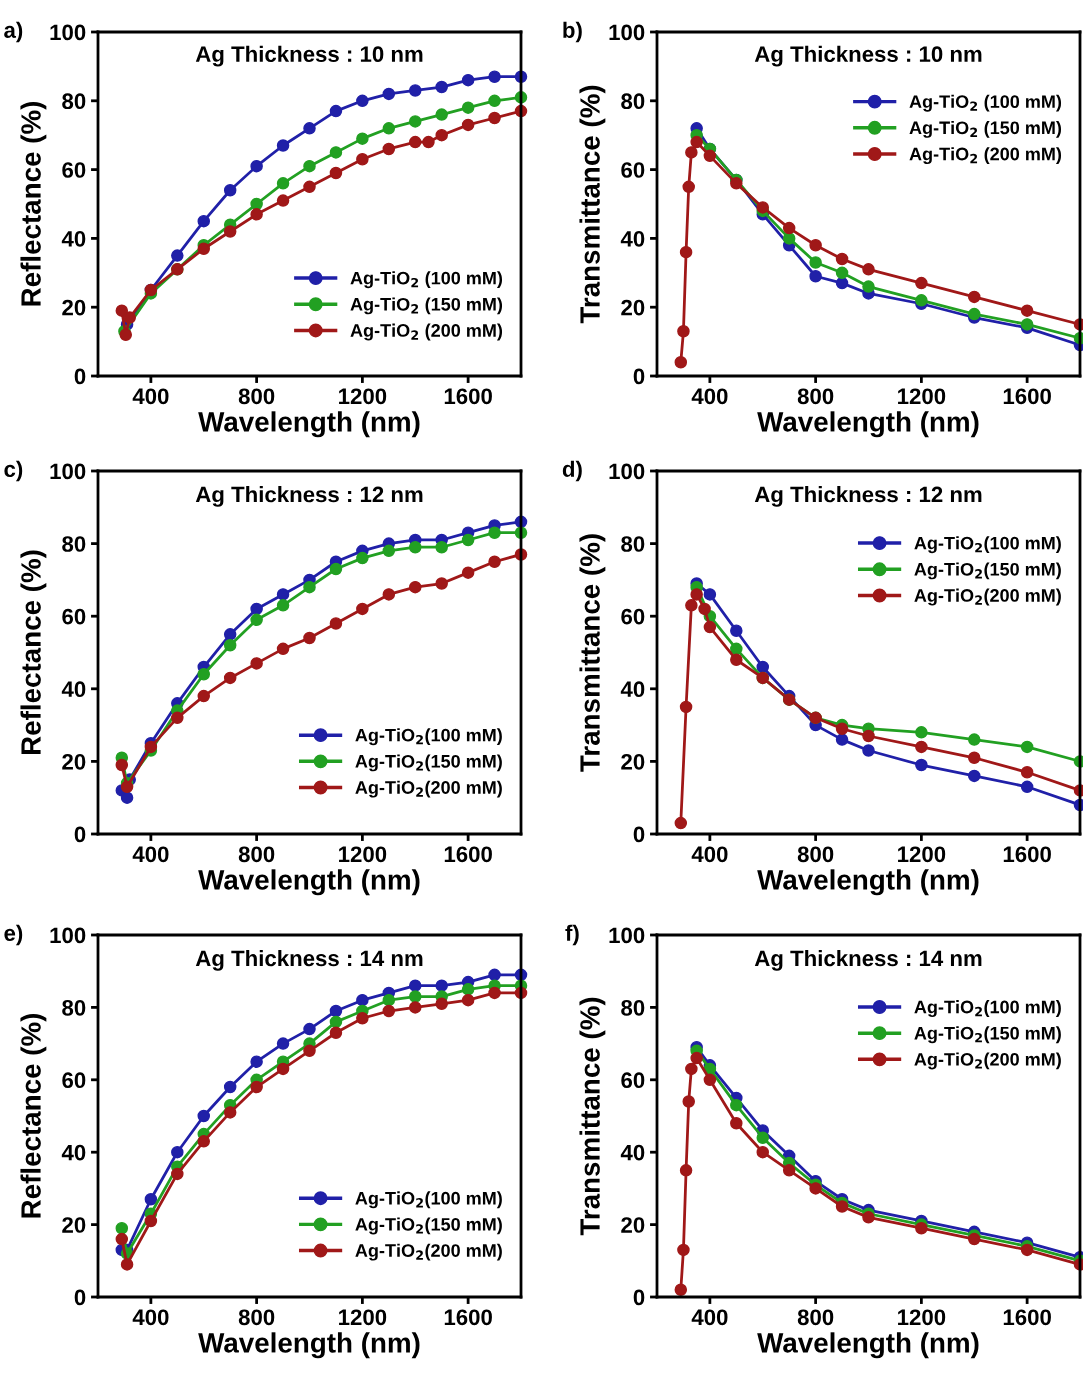 Image resolution: width=1083 pixels, height=1379 pixels. I want to click on text: d), so click(572, 471).